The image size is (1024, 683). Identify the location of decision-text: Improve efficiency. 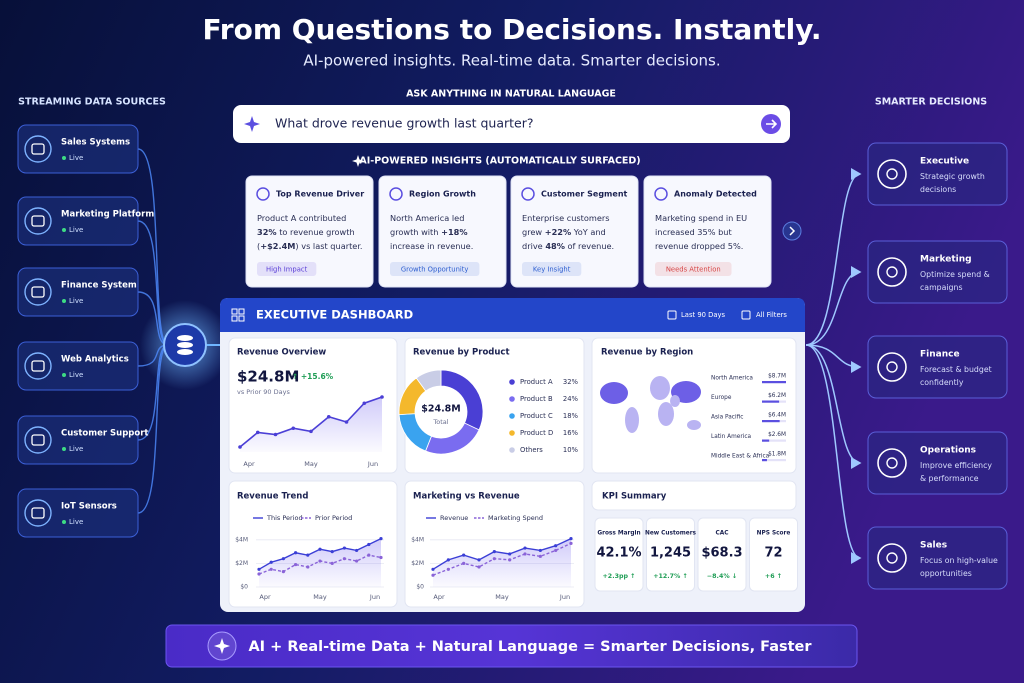
(956, 465).